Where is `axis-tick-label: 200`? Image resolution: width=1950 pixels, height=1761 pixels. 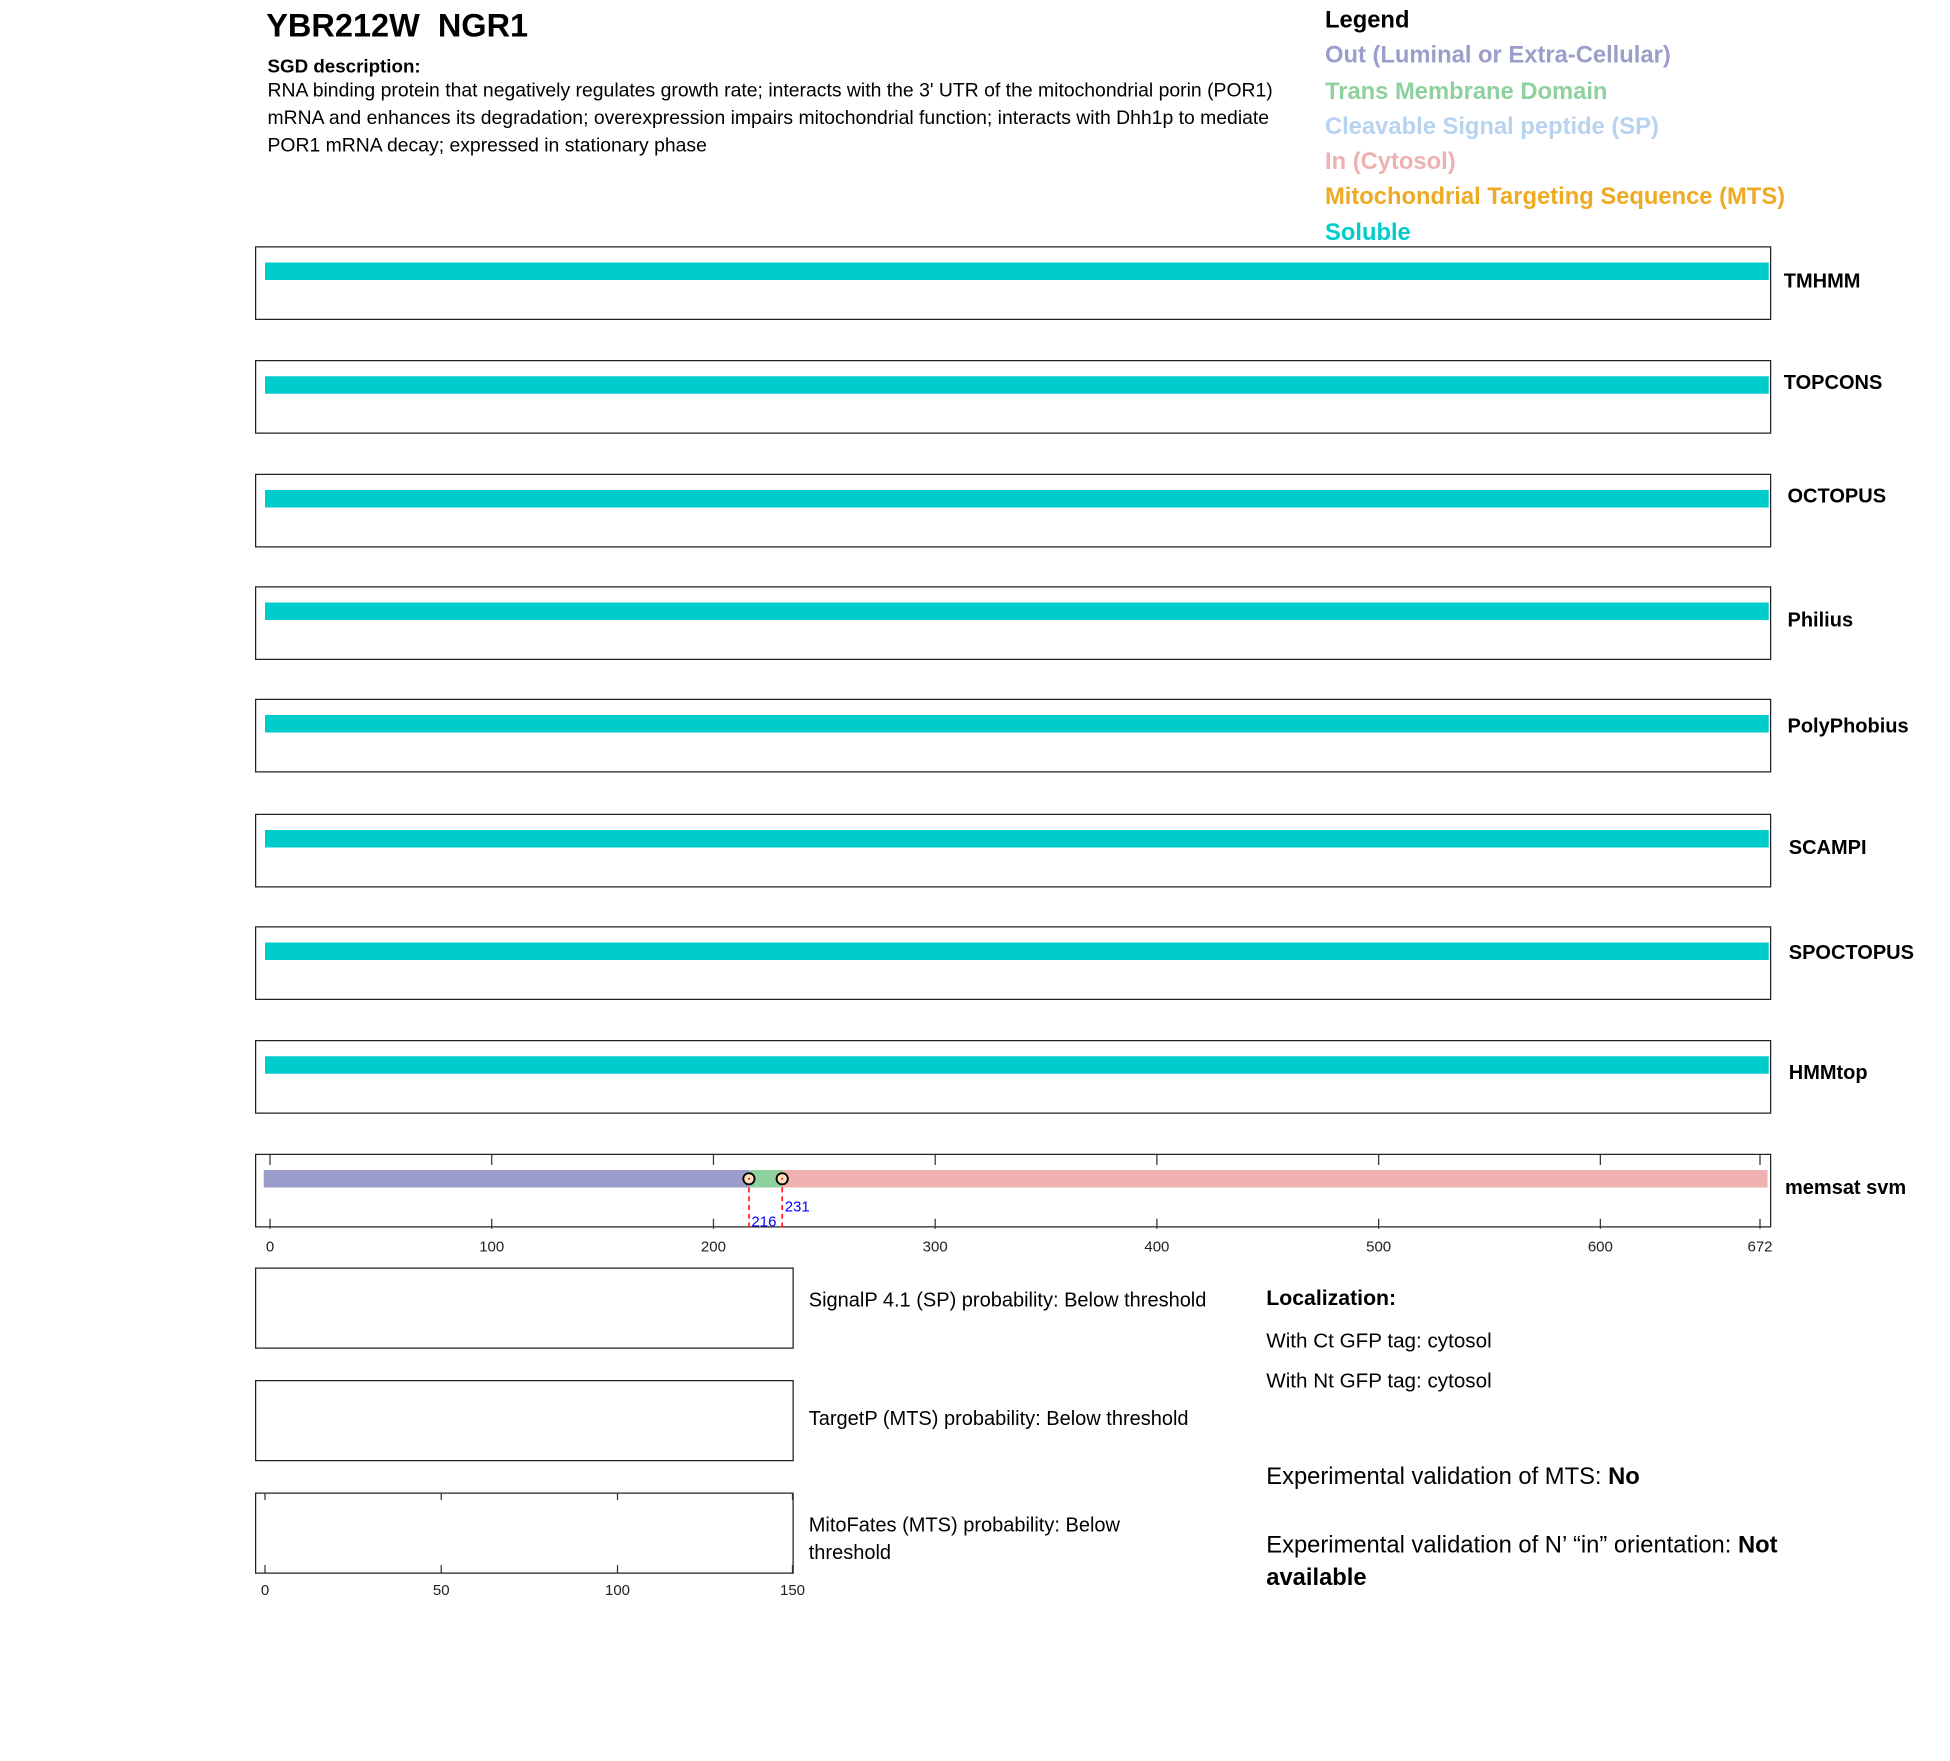
axis-tick-label: 200 is located at coordinates (713, 1246).